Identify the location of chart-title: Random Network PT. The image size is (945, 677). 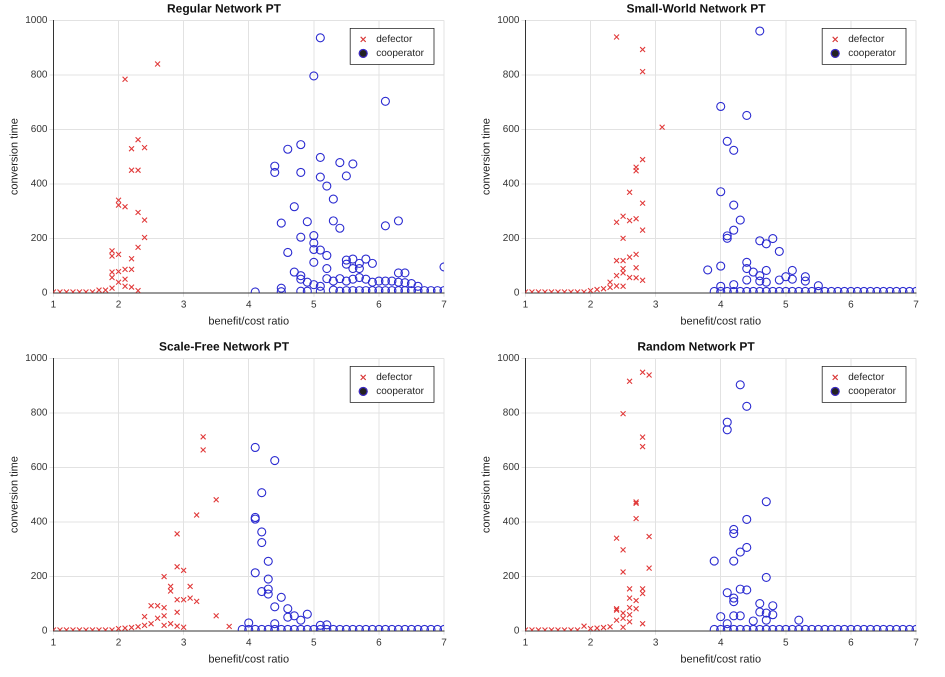
(696, 347).